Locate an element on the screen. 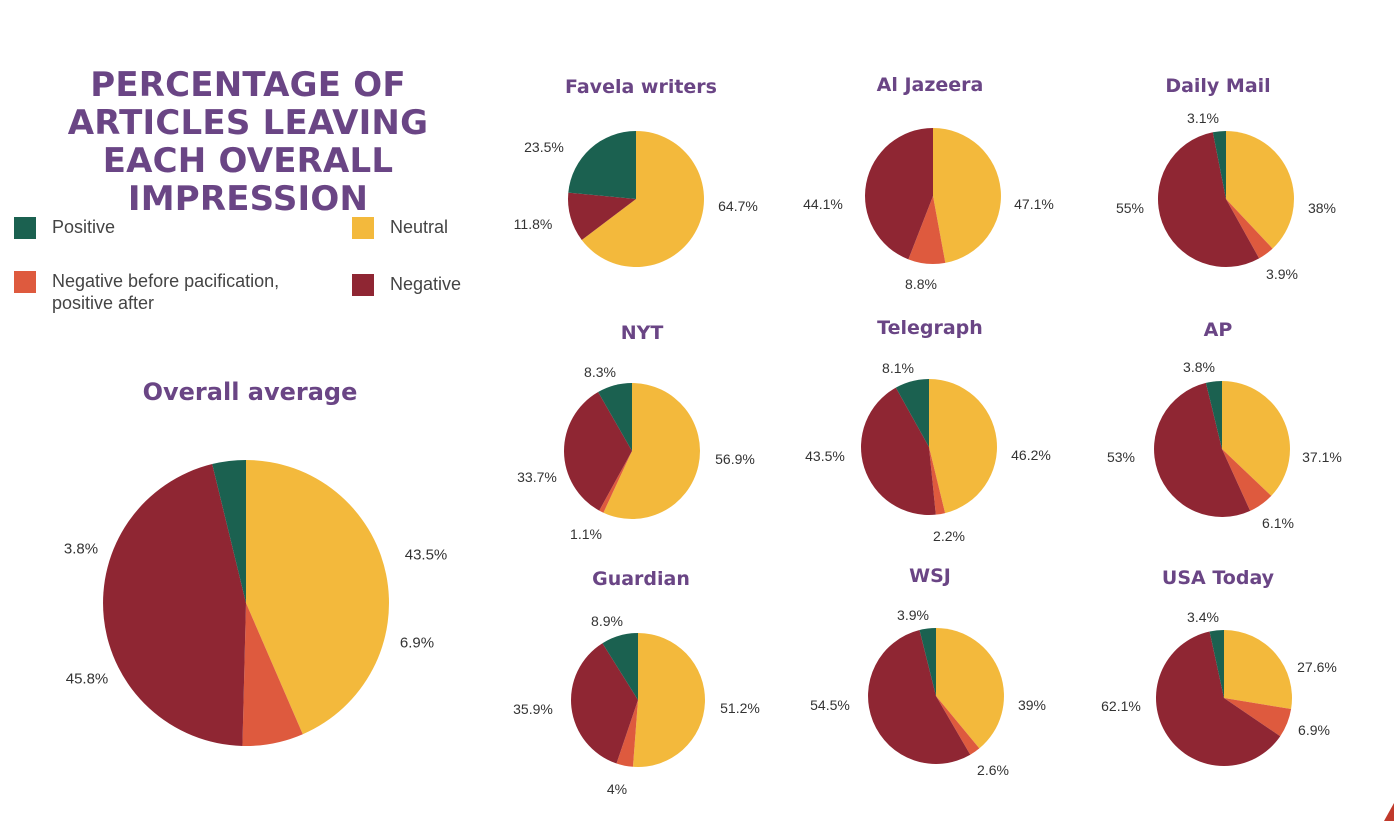 The width and height of the screenshot is (1394, 821). legend-item-neutral: Neutral is located at coordinates (400, 227).